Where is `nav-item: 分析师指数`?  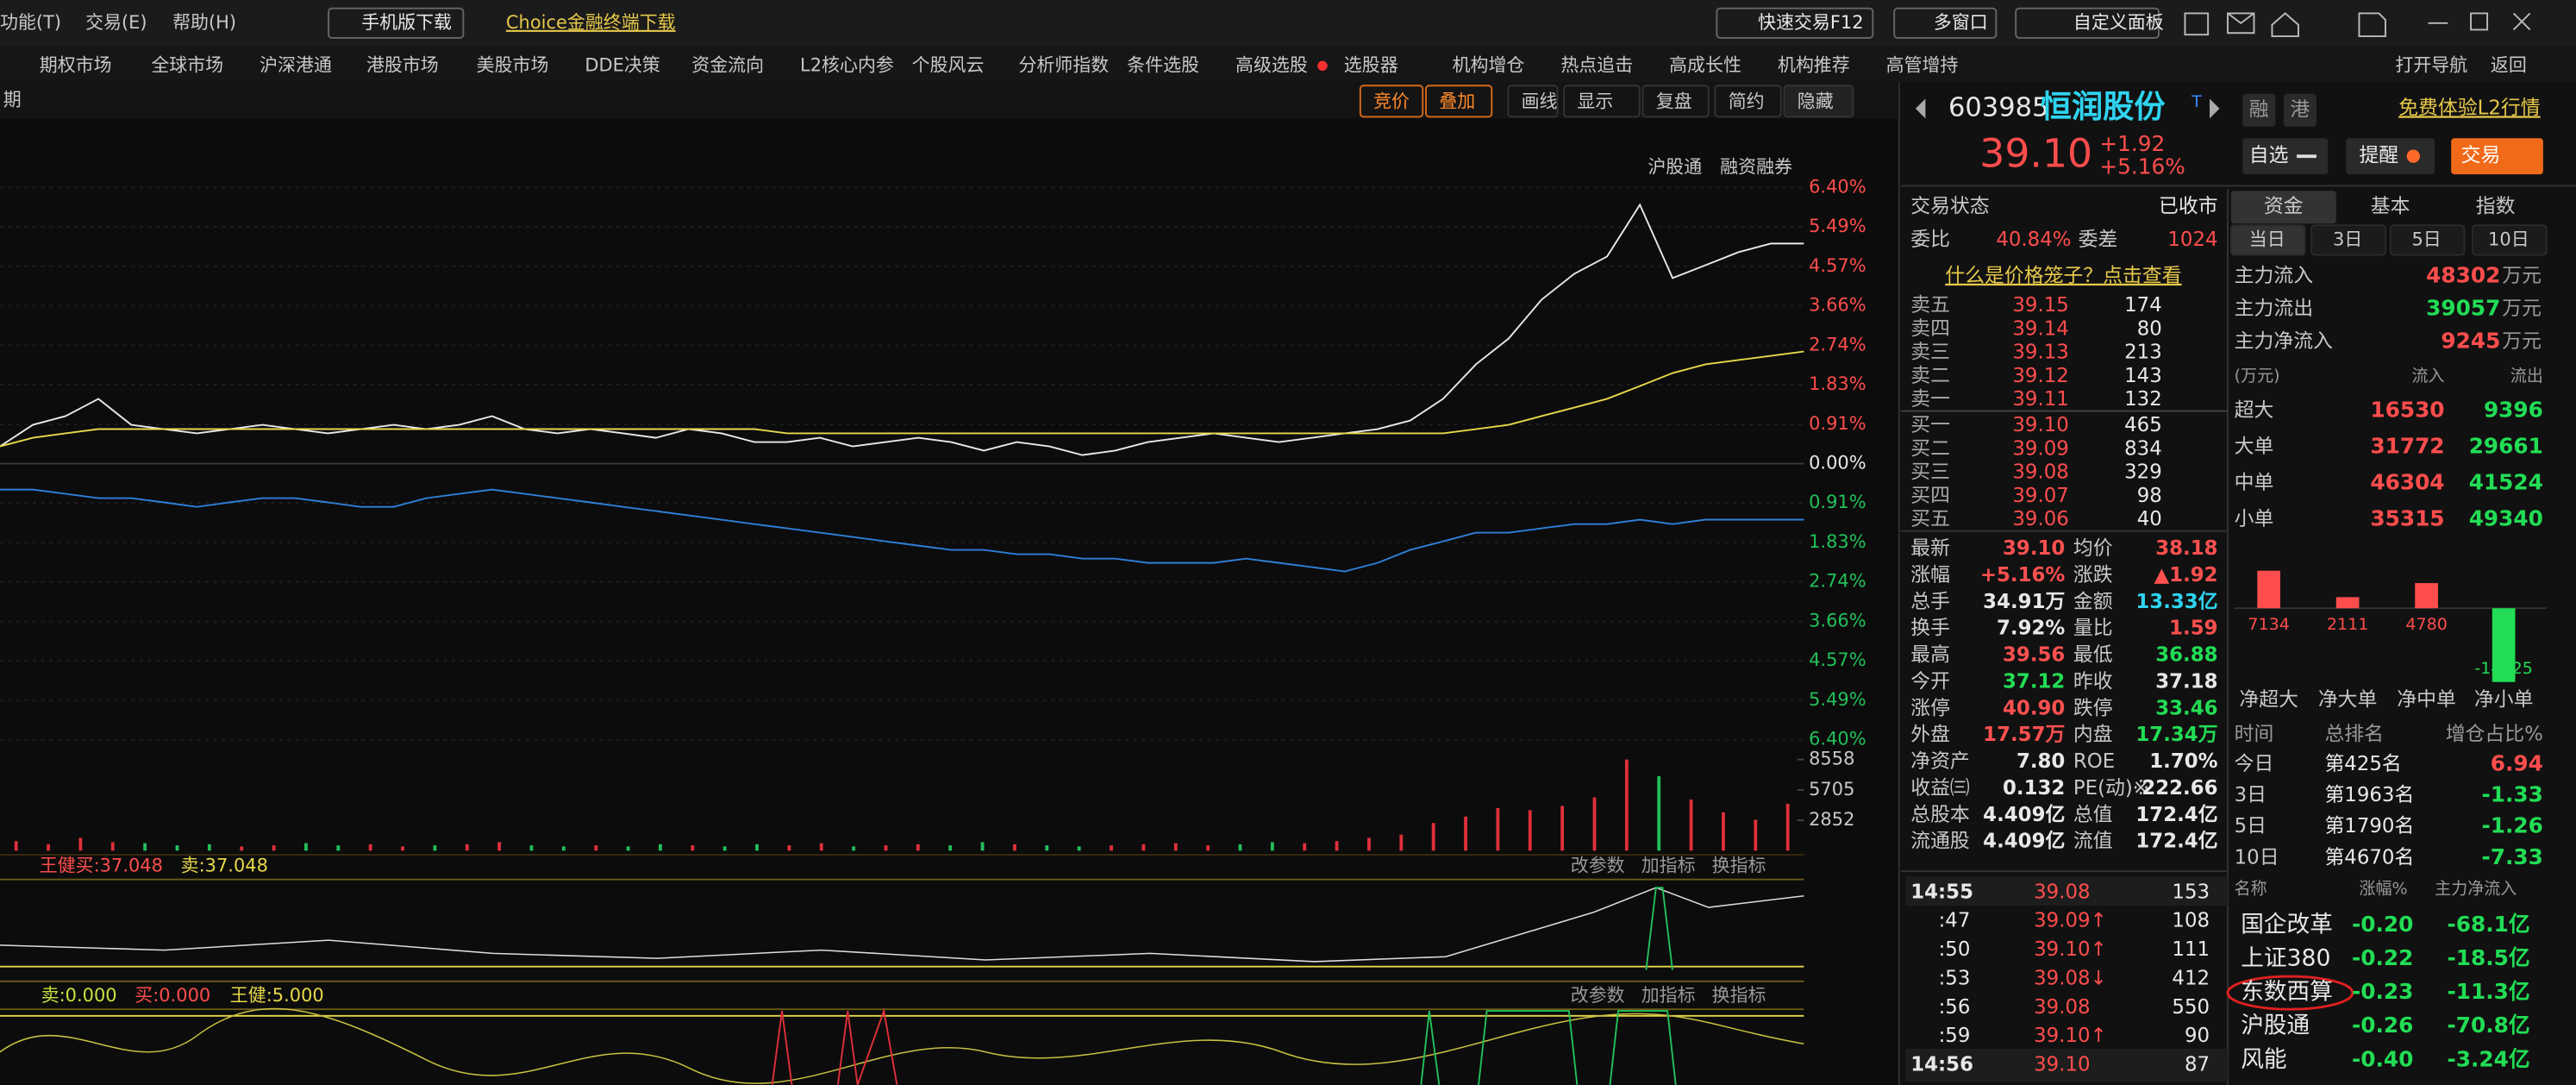 nav-item: 分析师指数 is located at coordinates (1064, 64).